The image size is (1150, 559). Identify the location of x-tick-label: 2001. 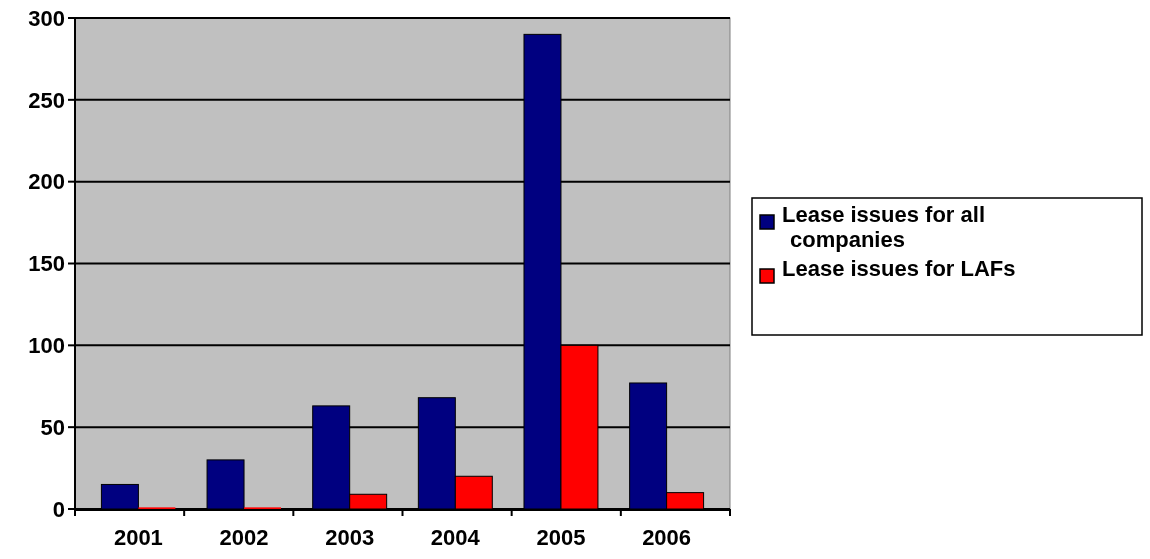
(138, 537).